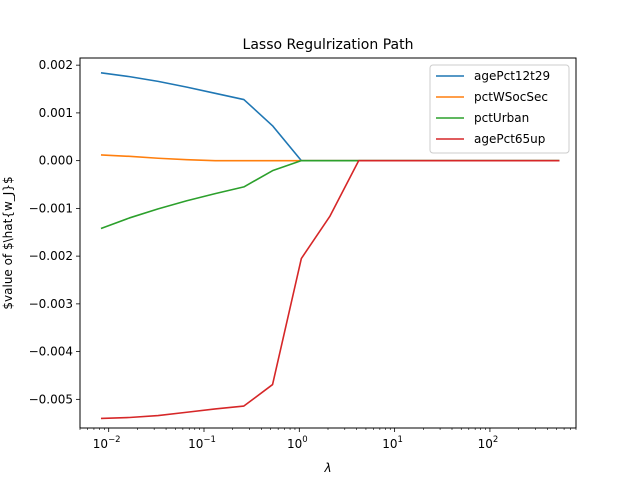 The image size is (640, 480). Describe the element at coordinates (107, 443) in the screenshot. I see `x-tick-label: 10⁻²` at that location.